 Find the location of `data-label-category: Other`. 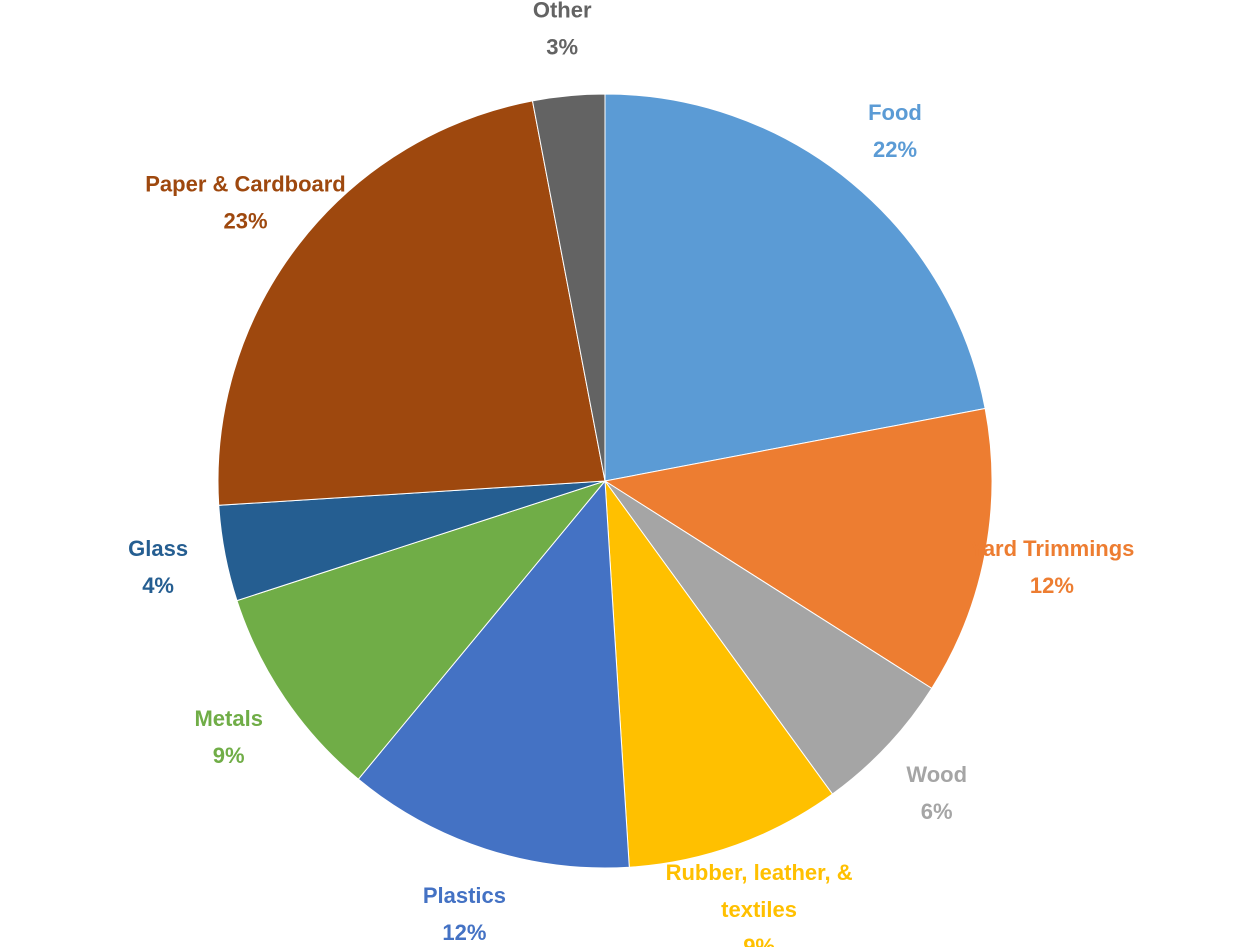

data-label-category: Other is located at coordinates (562, 11).